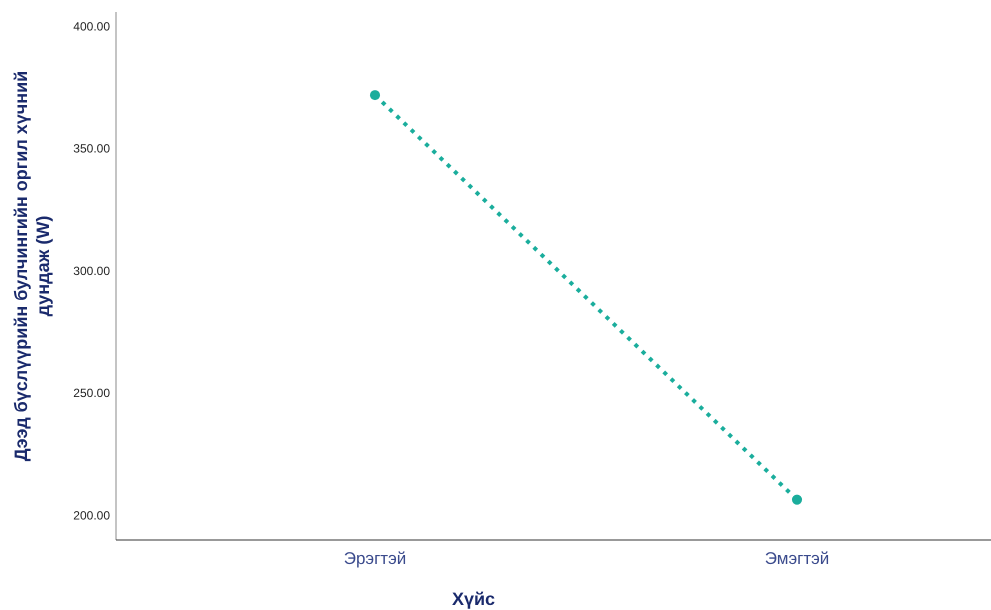 The width and height of the screenshot is (991, 610). Describe the element at coordinates (474, 599) in the screenshot. I see `x-axis-title: Хүйс` at that location.